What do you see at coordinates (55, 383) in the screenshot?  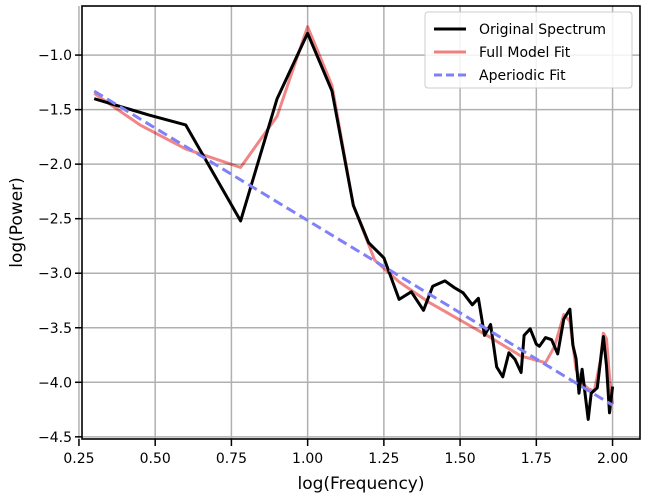 I see `y-tick-label: −4.0` at bounding box center [55, 383].